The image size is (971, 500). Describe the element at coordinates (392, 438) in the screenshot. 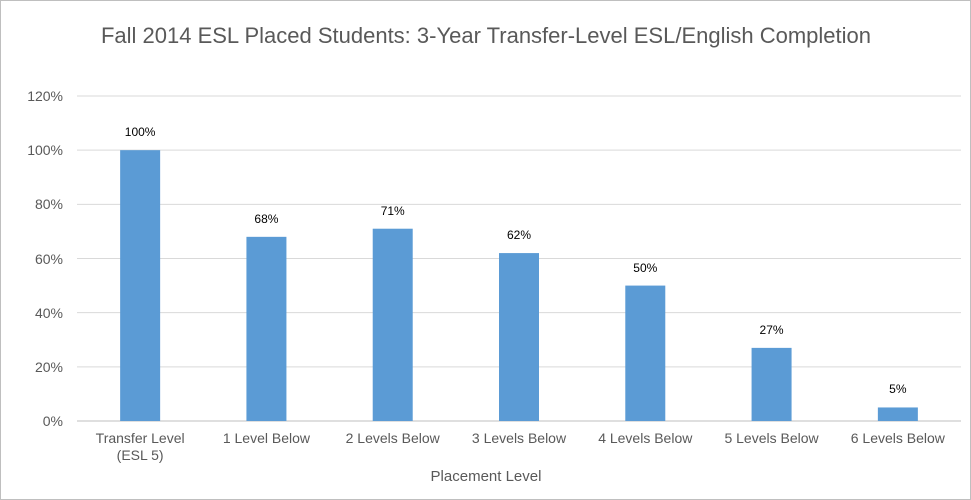

I see `x-tick-label: 2 Levels Below` at that location.